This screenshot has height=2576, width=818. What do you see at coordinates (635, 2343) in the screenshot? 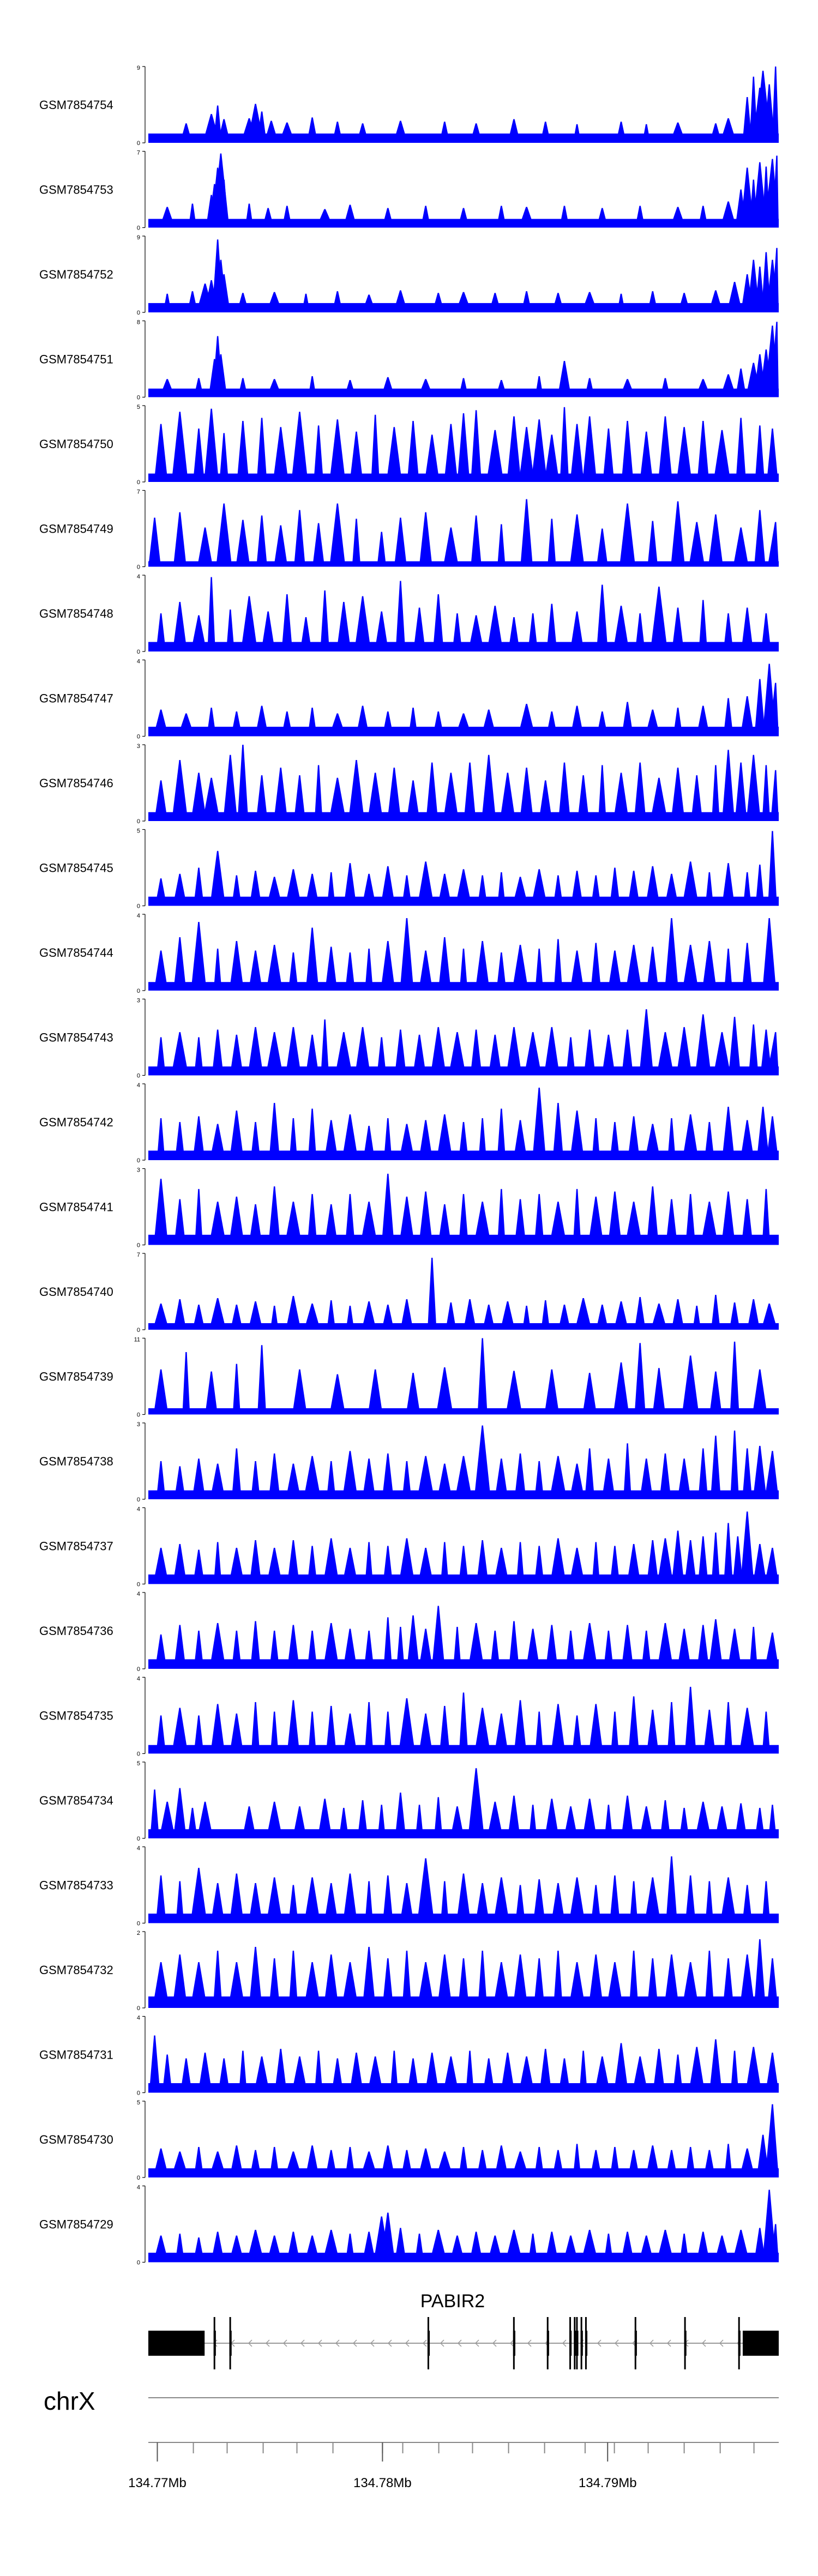
I see `gene-exon-tall` at bounding box center [635, 2343].